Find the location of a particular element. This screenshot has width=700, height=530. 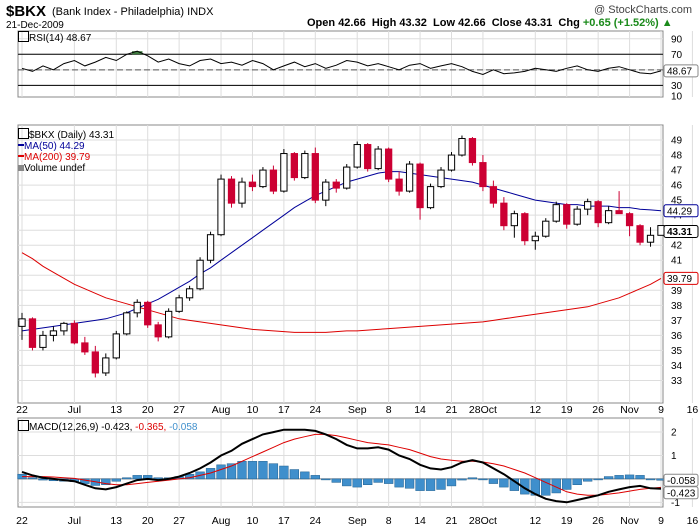

ma200-swatch-icon is located at coordinates (21, 156).